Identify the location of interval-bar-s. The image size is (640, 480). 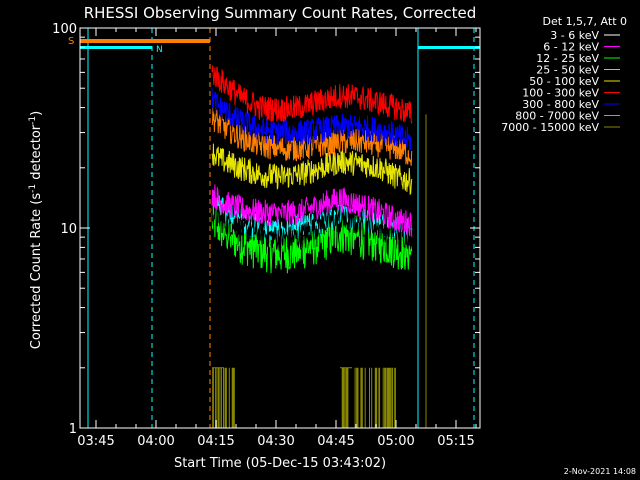
(145, 41).